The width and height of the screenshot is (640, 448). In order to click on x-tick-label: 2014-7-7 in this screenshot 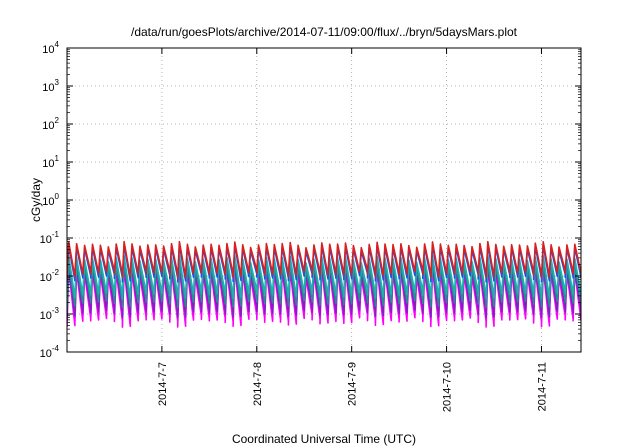, I will do `click(163, 384)`.